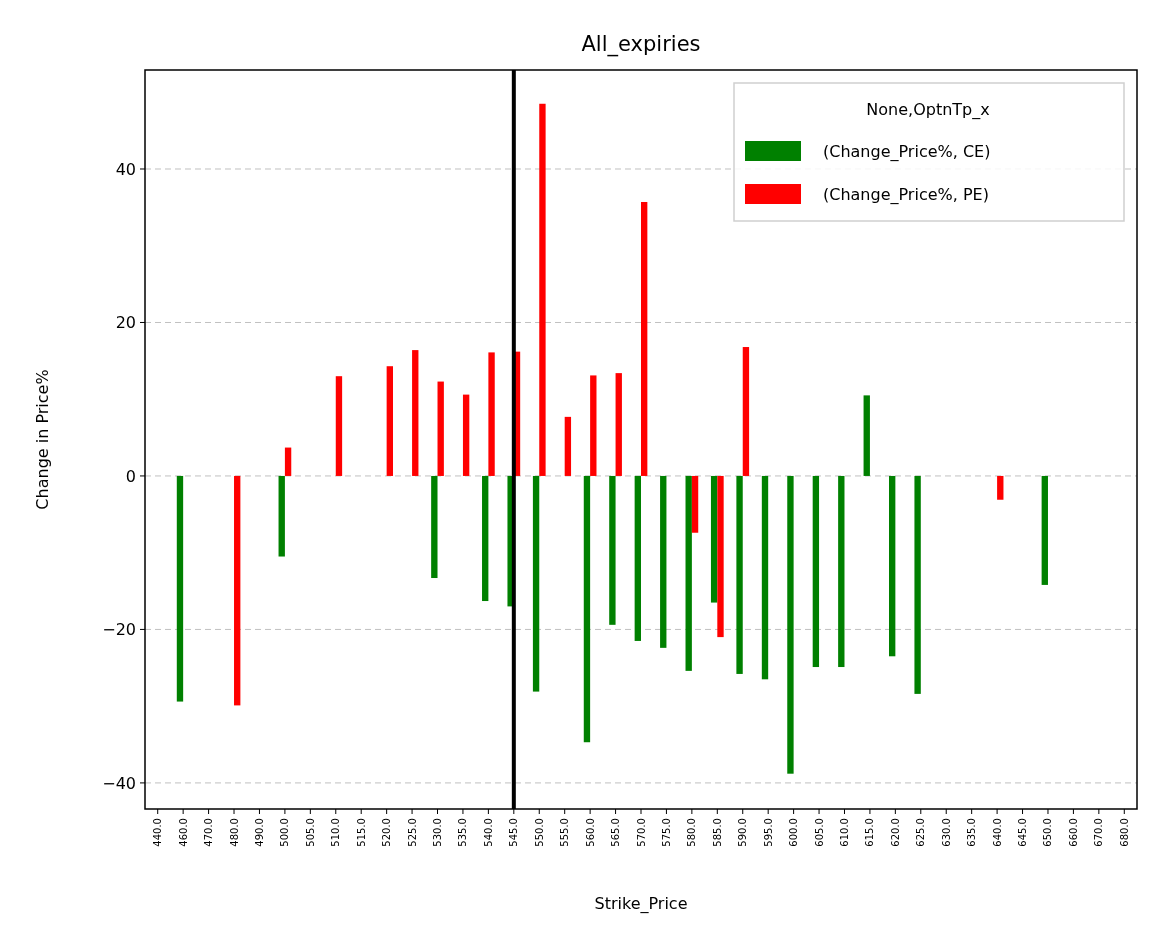  Describe the element at coordinates (870, 832) in the screenshot. I see `x-tick-label: 615.0` at that location.